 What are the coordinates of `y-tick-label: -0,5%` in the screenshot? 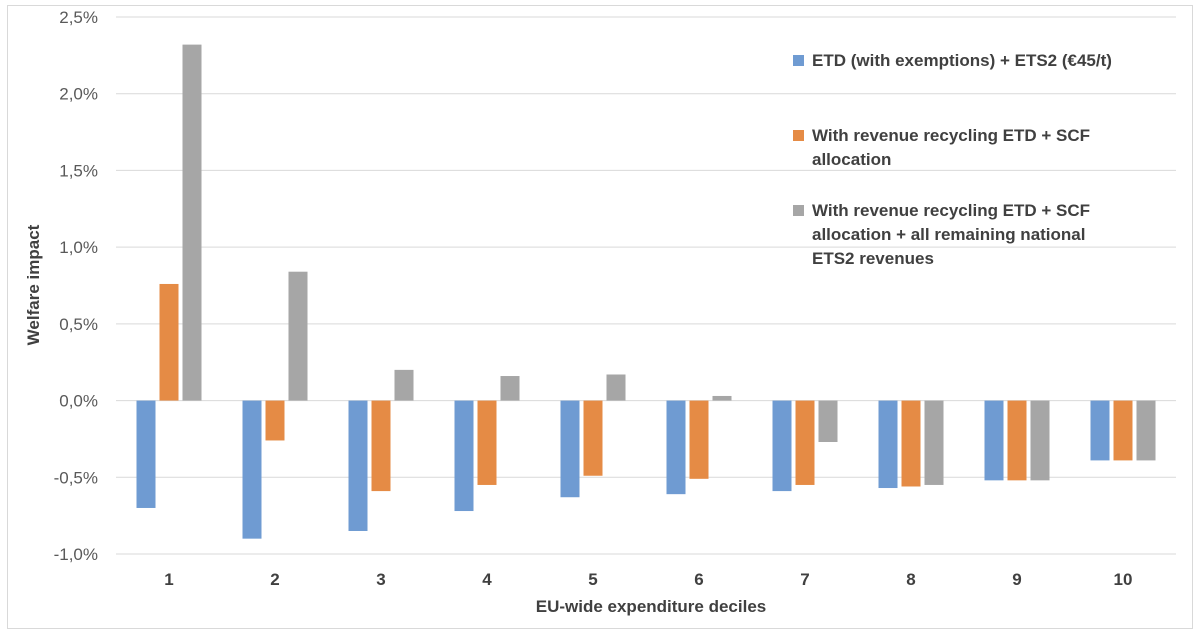 It's located at (76, 477).